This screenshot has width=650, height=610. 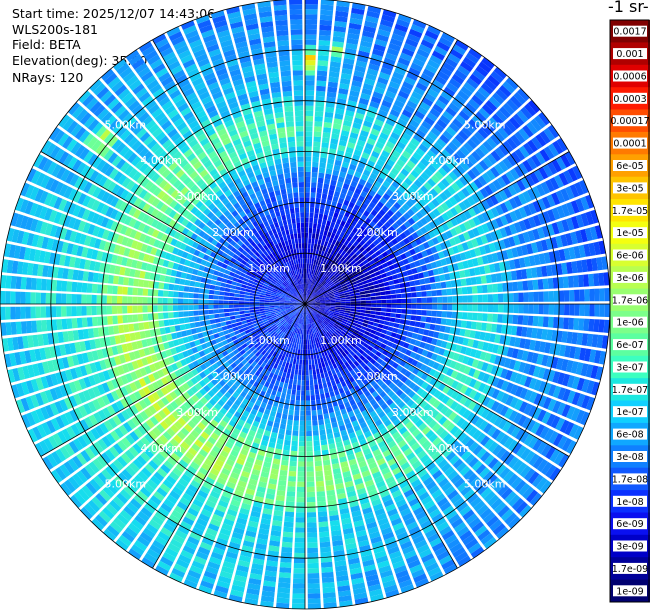 I want to click on nrays-label: NRays: 120, so click(x=48, y=77).